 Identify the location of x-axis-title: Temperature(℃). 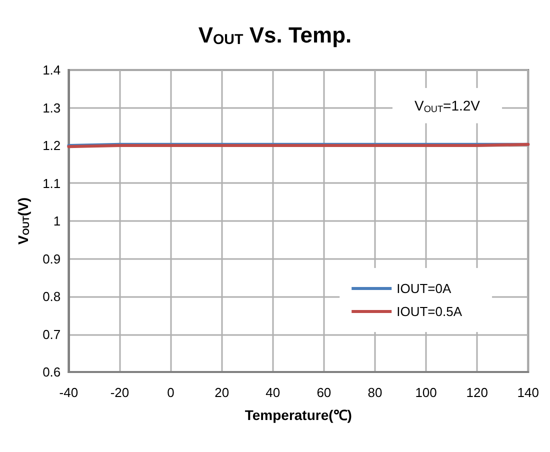
(298, 415).